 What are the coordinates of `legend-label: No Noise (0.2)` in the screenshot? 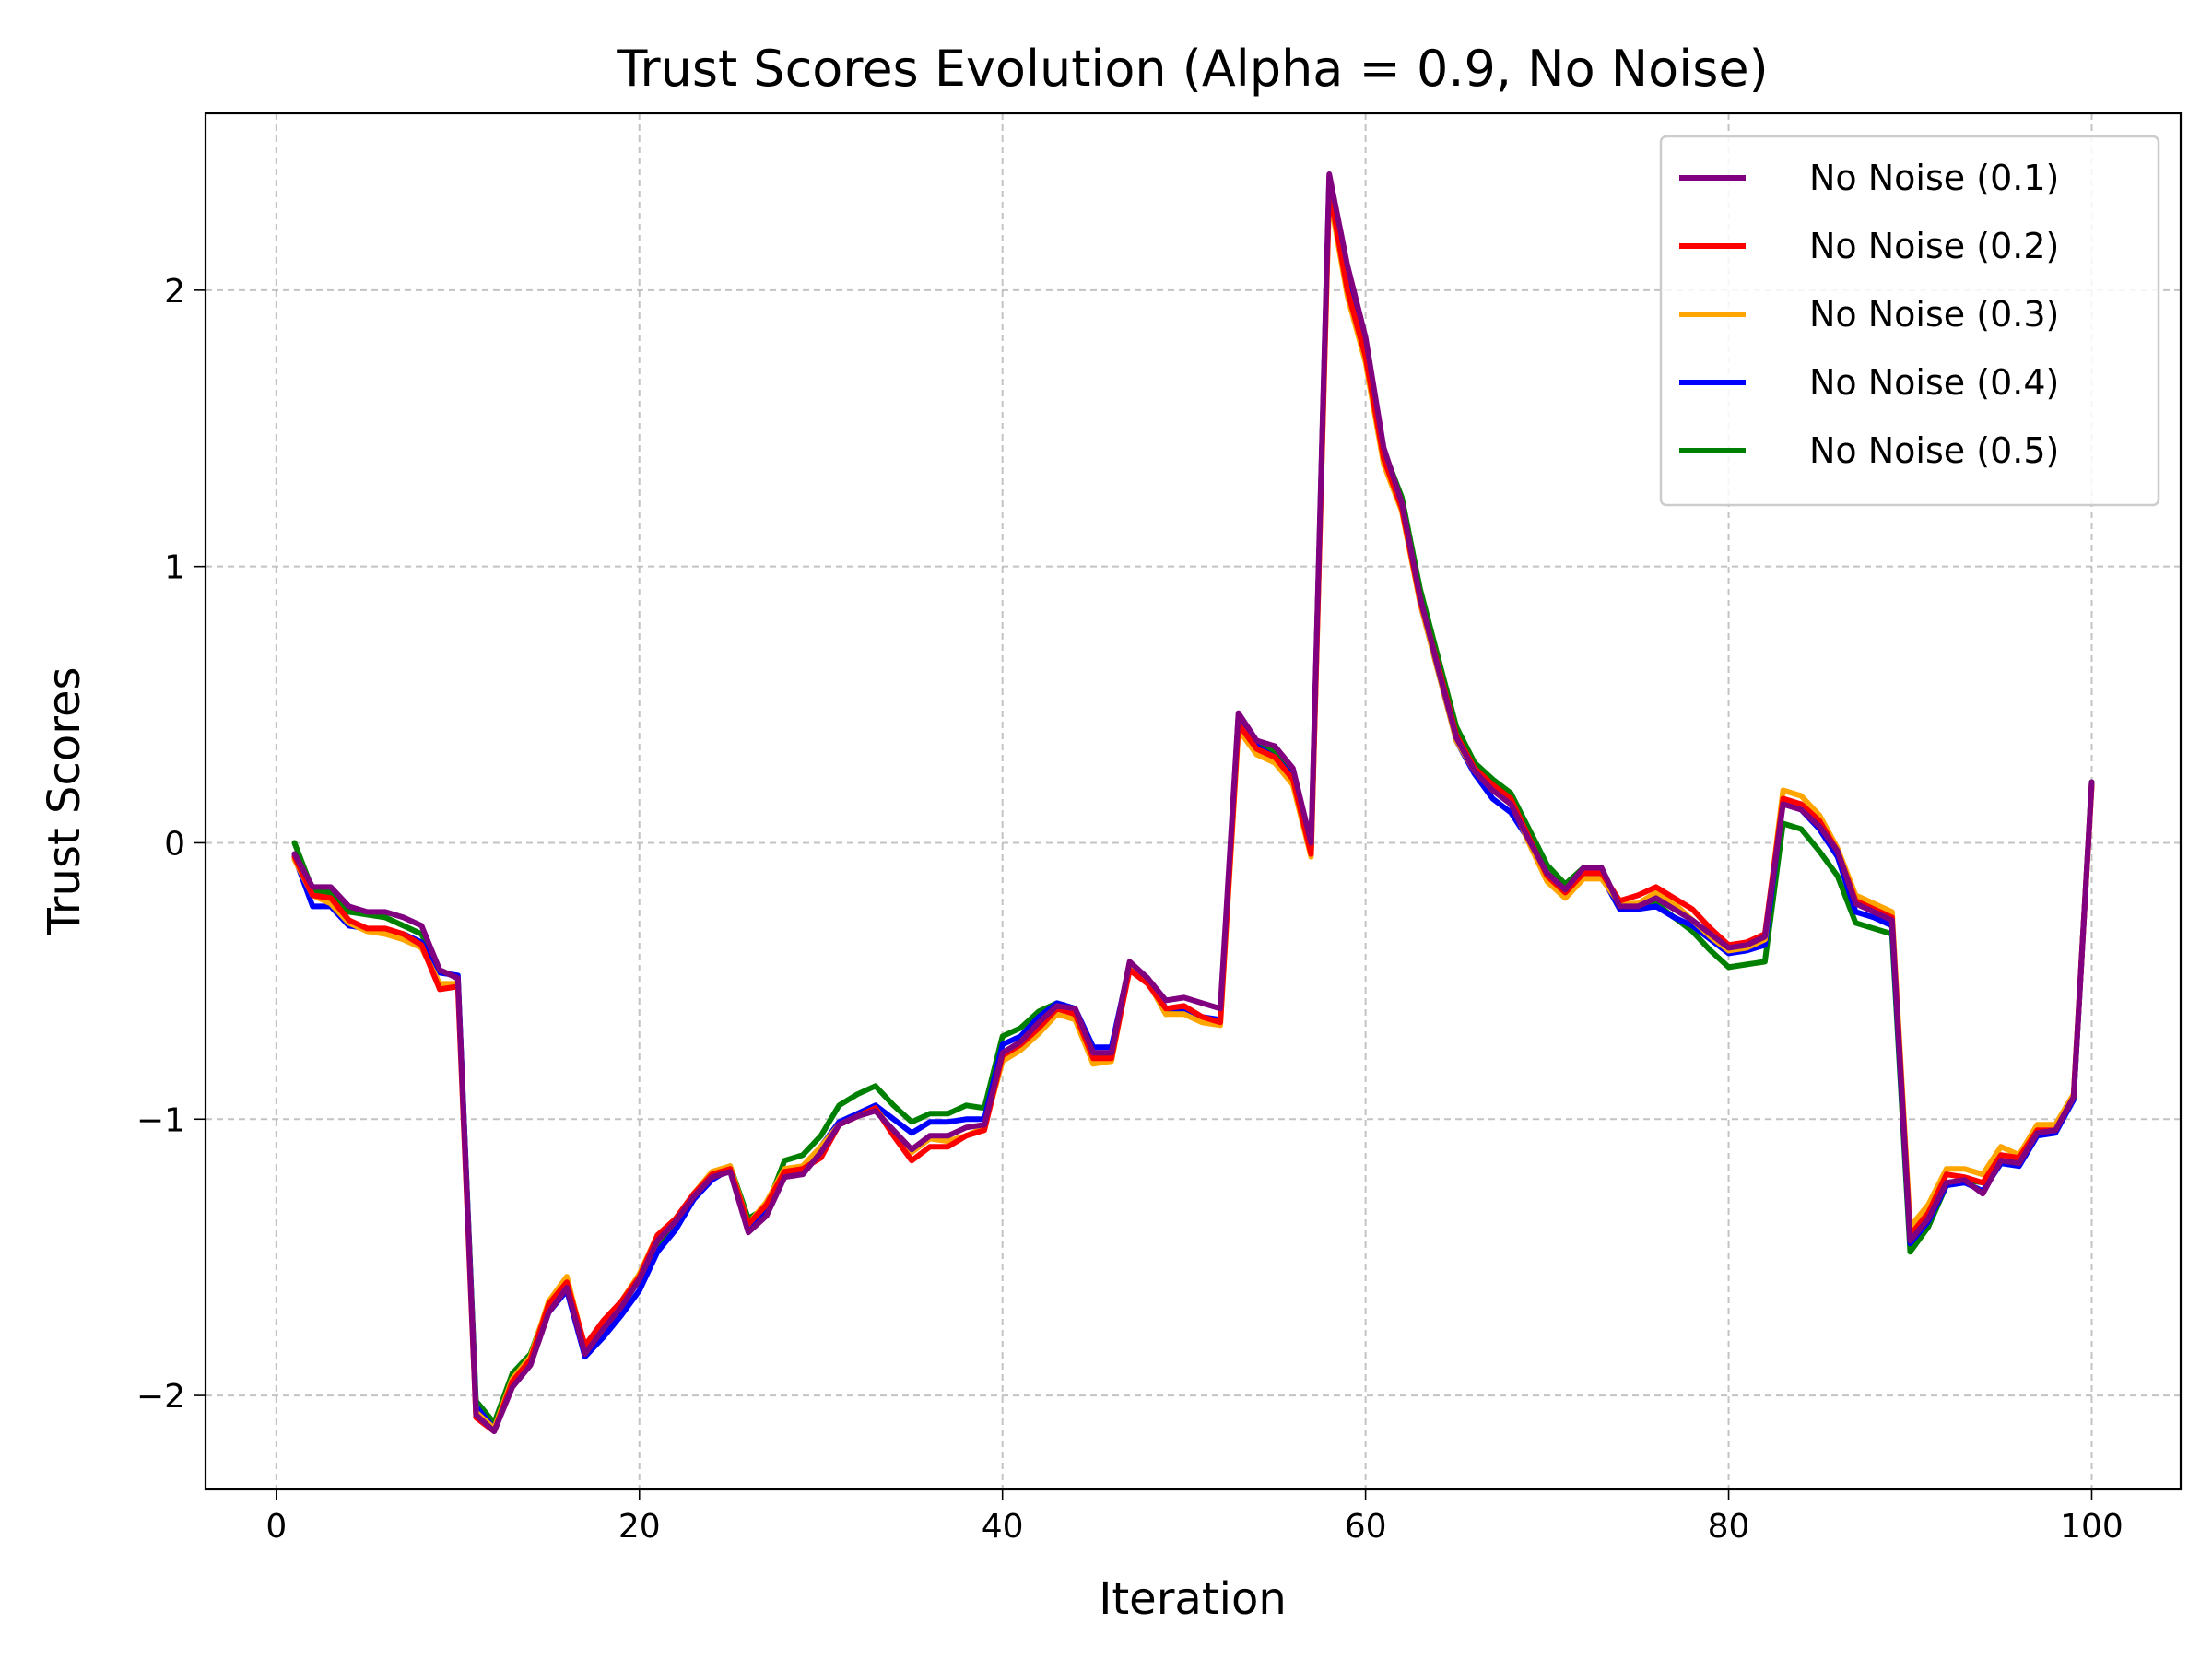 It's located at (1934, 246).